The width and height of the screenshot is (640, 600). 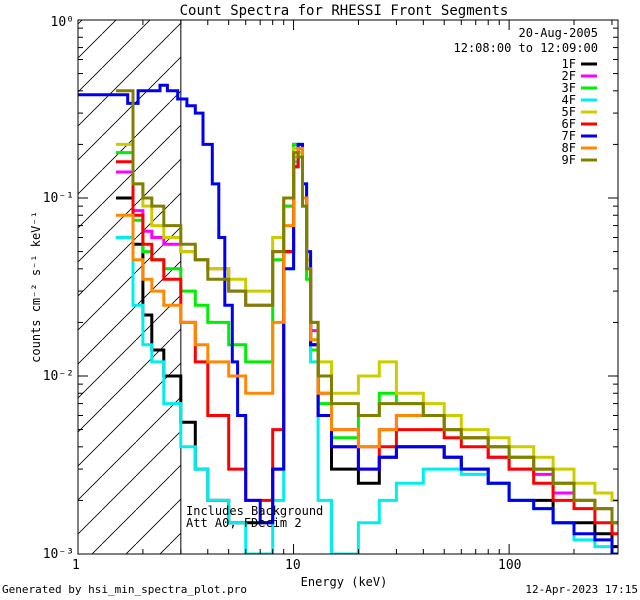 What do you see at coordinates (526, 48) in the screenshot?
I see `legend-time-range: 12:08:00 to 12:09:00` at bounding box center [526, 48].